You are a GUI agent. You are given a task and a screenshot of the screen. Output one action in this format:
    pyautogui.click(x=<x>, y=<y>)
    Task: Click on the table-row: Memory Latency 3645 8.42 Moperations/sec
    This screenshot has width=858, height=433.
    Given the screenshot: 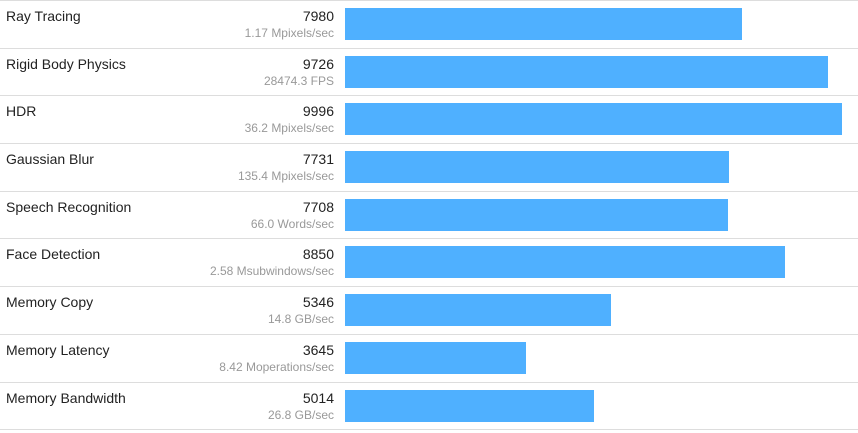 What is the action you would take?
    pyautogui.click(x=429, y=359)
    